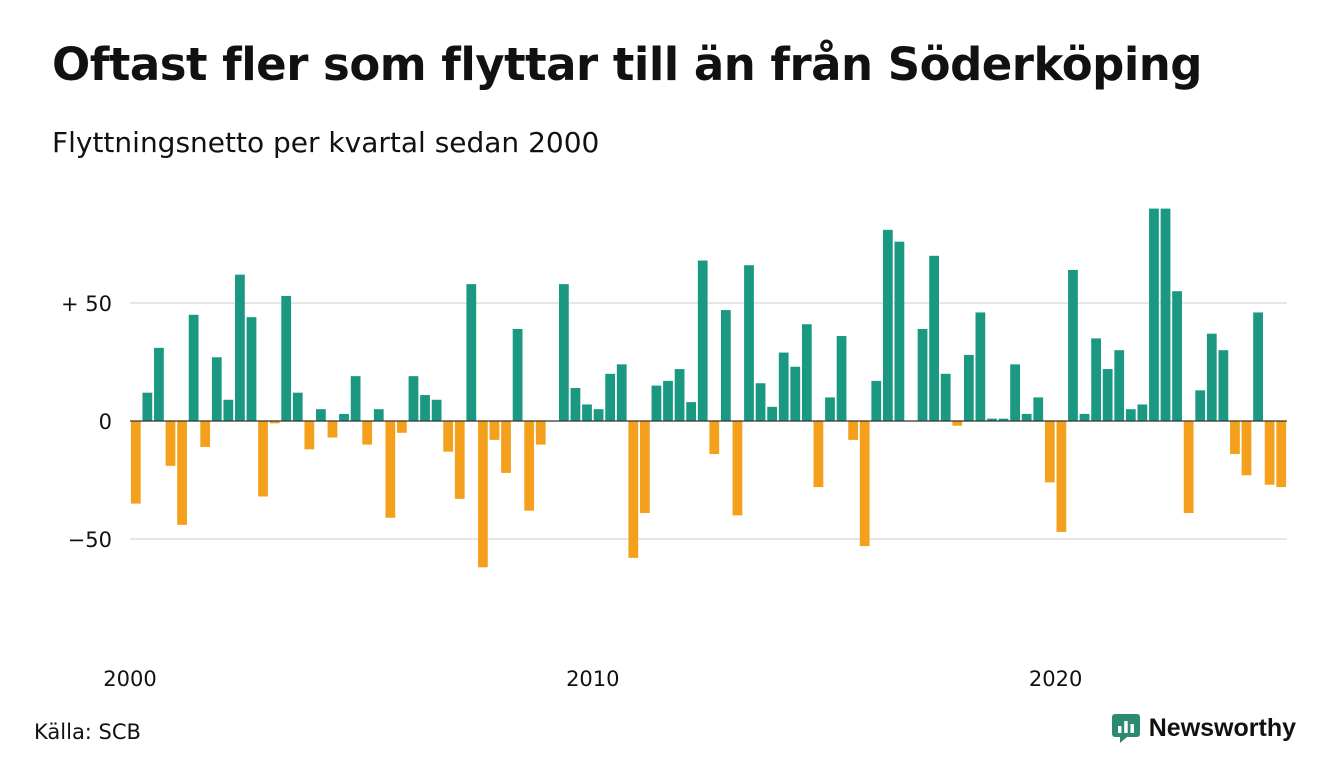  I want to click on x-tick-label: 2020, so click(1055, 679).